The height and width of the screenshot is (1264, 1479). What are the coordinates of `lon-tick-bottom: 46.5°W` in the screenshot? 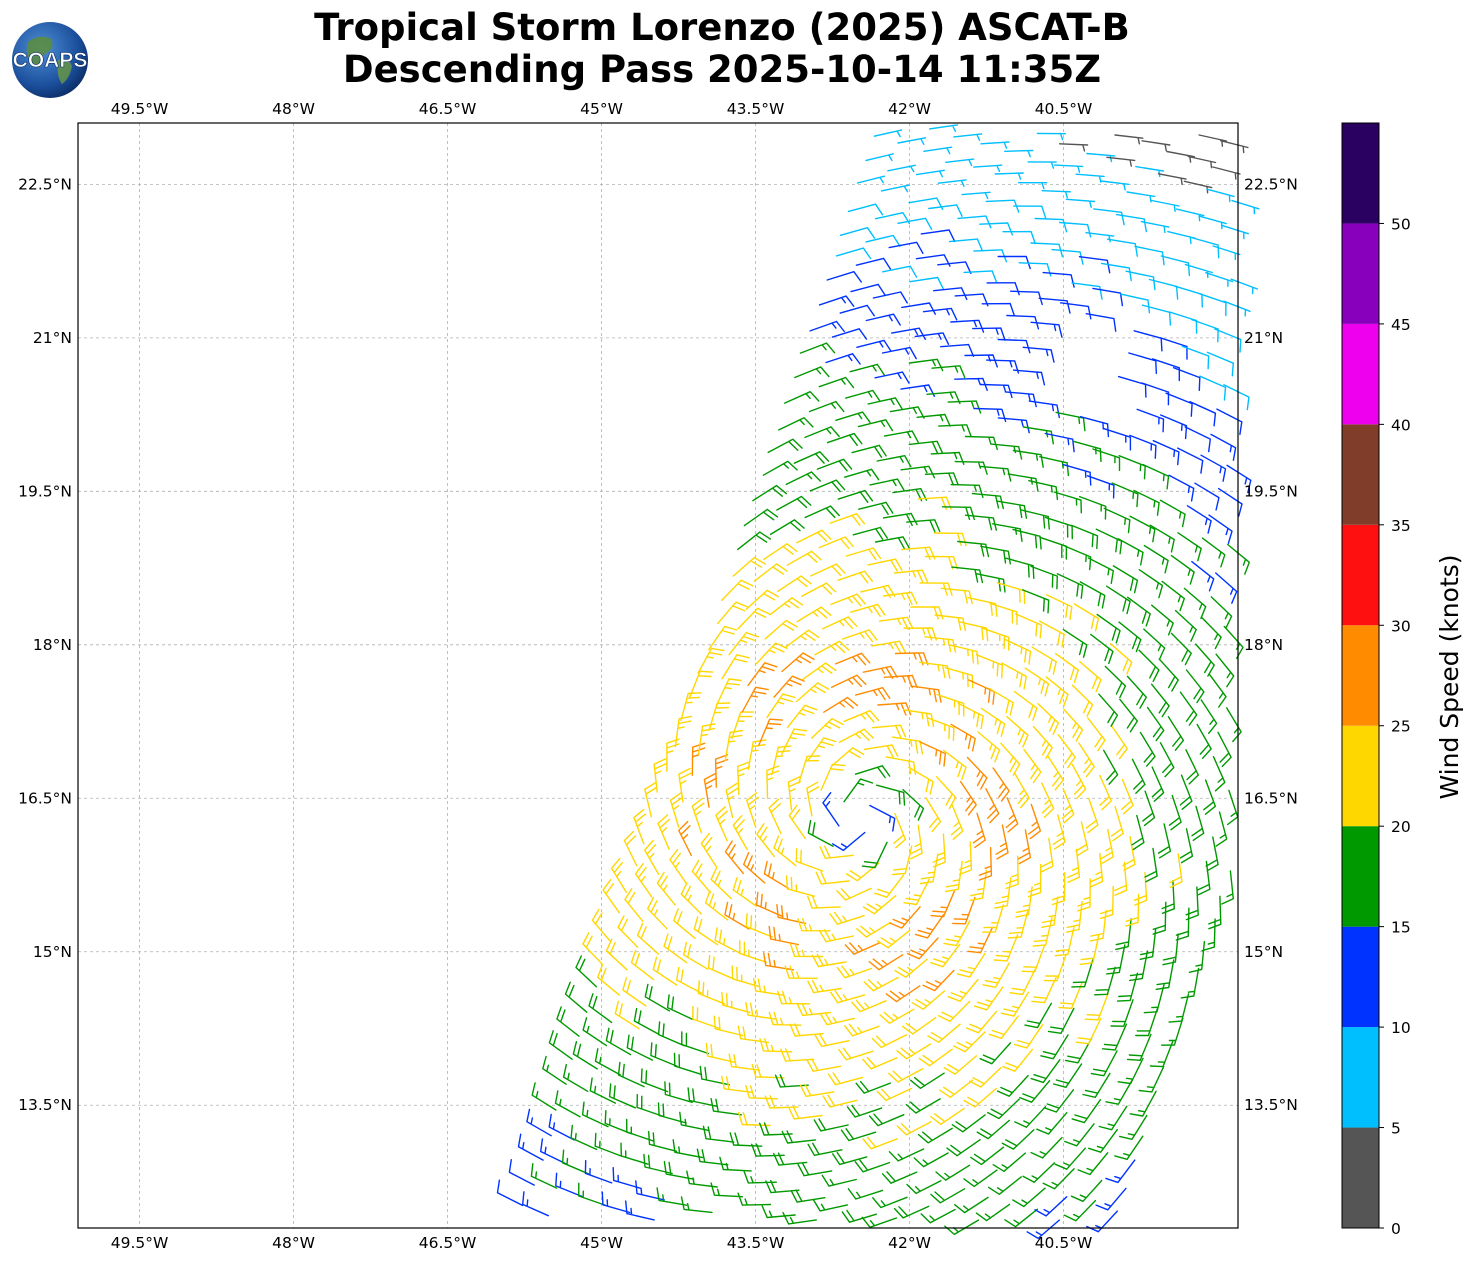 It's located at (448, 1243).